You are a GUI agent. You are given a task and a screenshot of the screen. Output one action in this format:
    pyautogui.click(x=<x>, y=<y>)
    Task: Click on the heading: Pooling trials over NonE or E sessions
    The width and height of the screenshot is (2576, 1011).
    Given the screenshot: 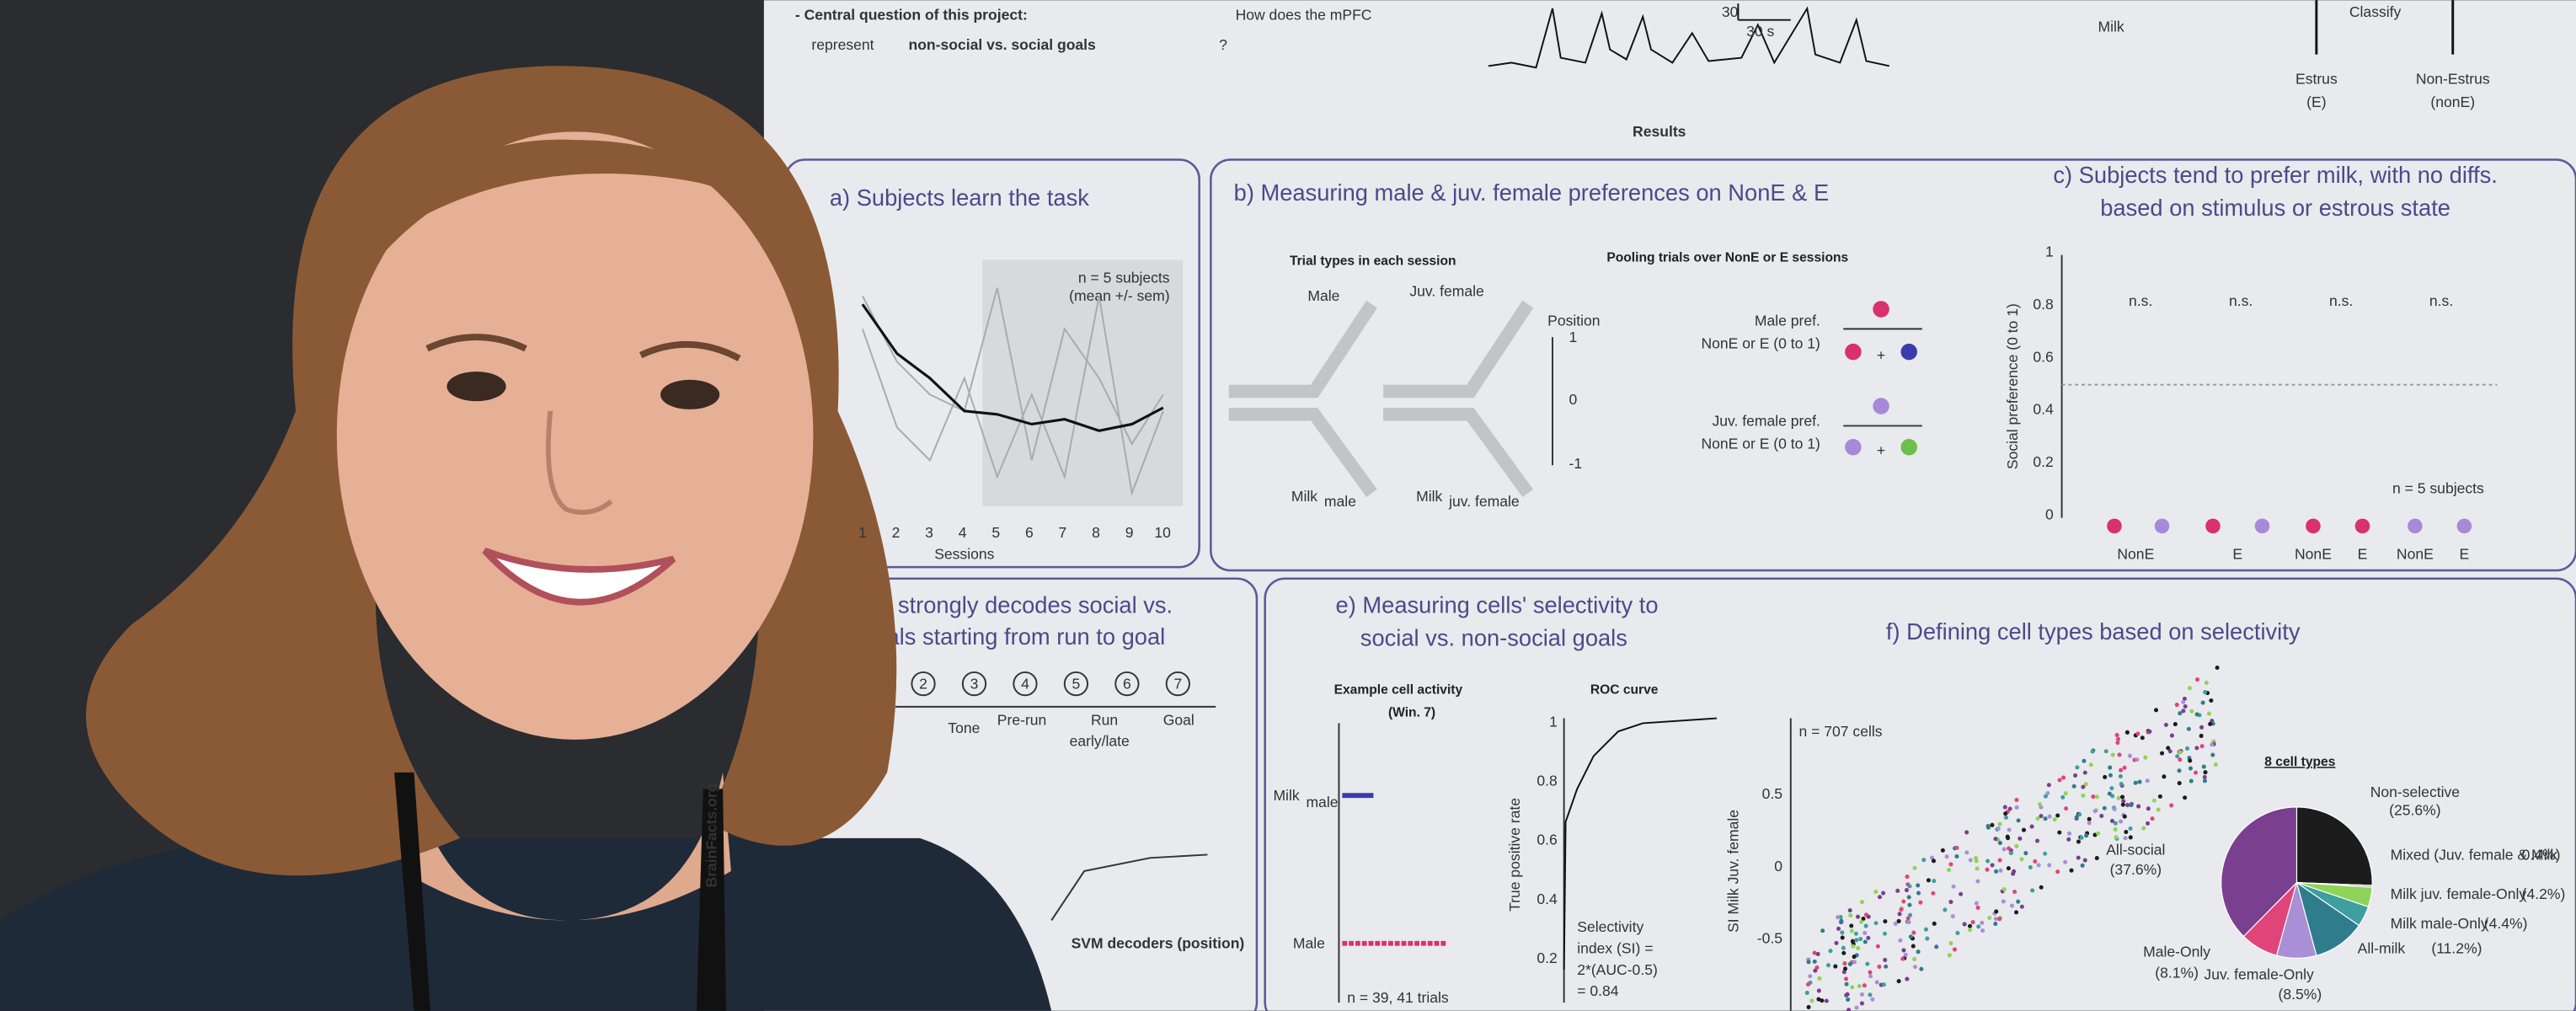 What is the action you would take?
    pyautogui.click(x=1727, y=257)
    